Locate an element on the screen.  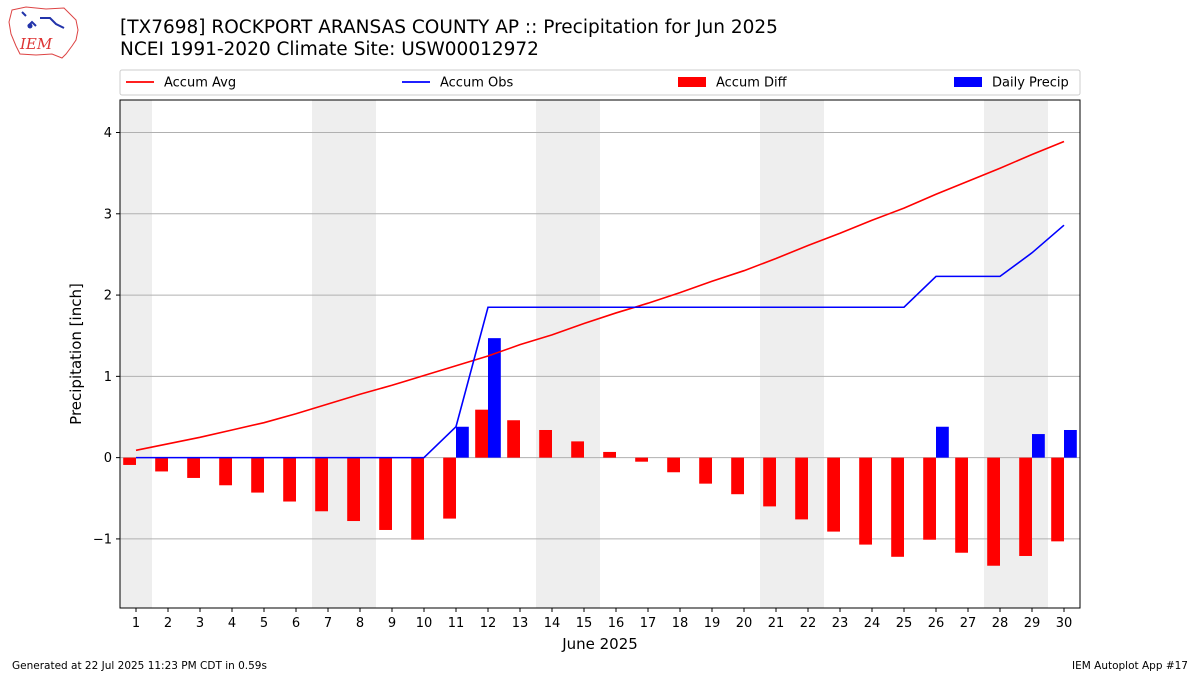
x-tick-label: 4 is located at coordinates (232, 623).